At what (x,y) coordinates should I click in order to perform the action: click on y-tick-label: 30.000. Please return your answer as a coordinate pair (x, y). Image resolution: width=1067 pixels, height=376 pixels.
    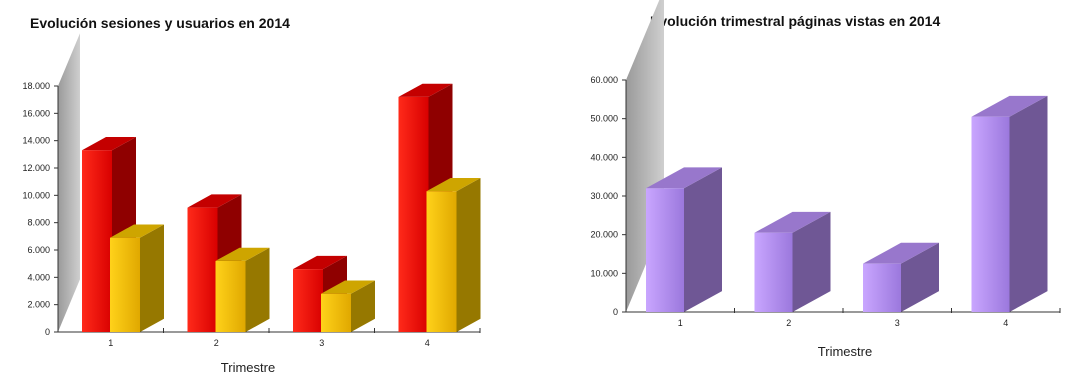
    Looking at the image, I should click on (604, 196).